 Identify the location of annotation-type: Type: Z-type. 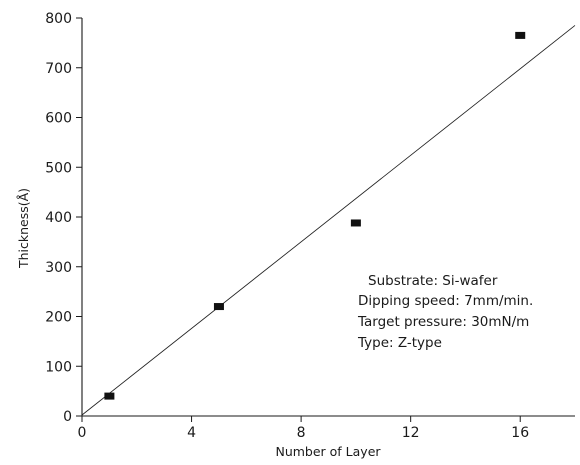
(399, 343).